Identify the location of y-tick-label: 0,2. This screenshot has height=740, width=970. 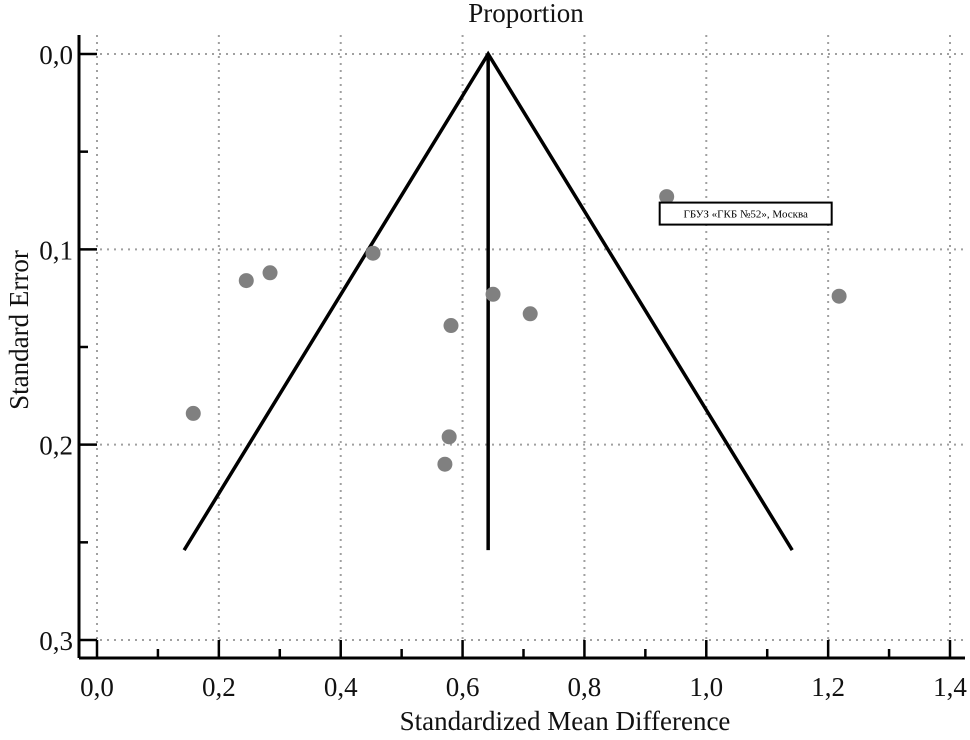
(56, 446).